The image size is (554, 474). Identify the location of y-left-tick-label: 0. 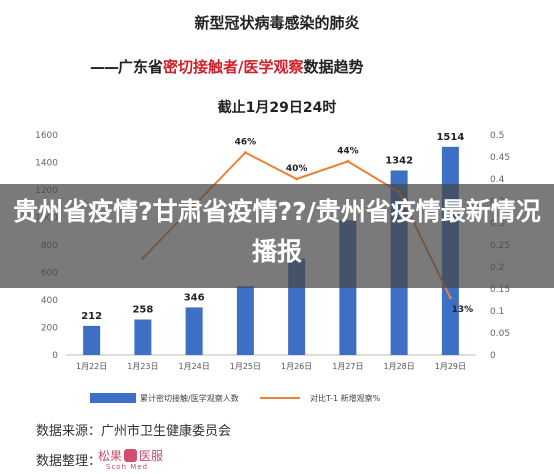
(55, 356).